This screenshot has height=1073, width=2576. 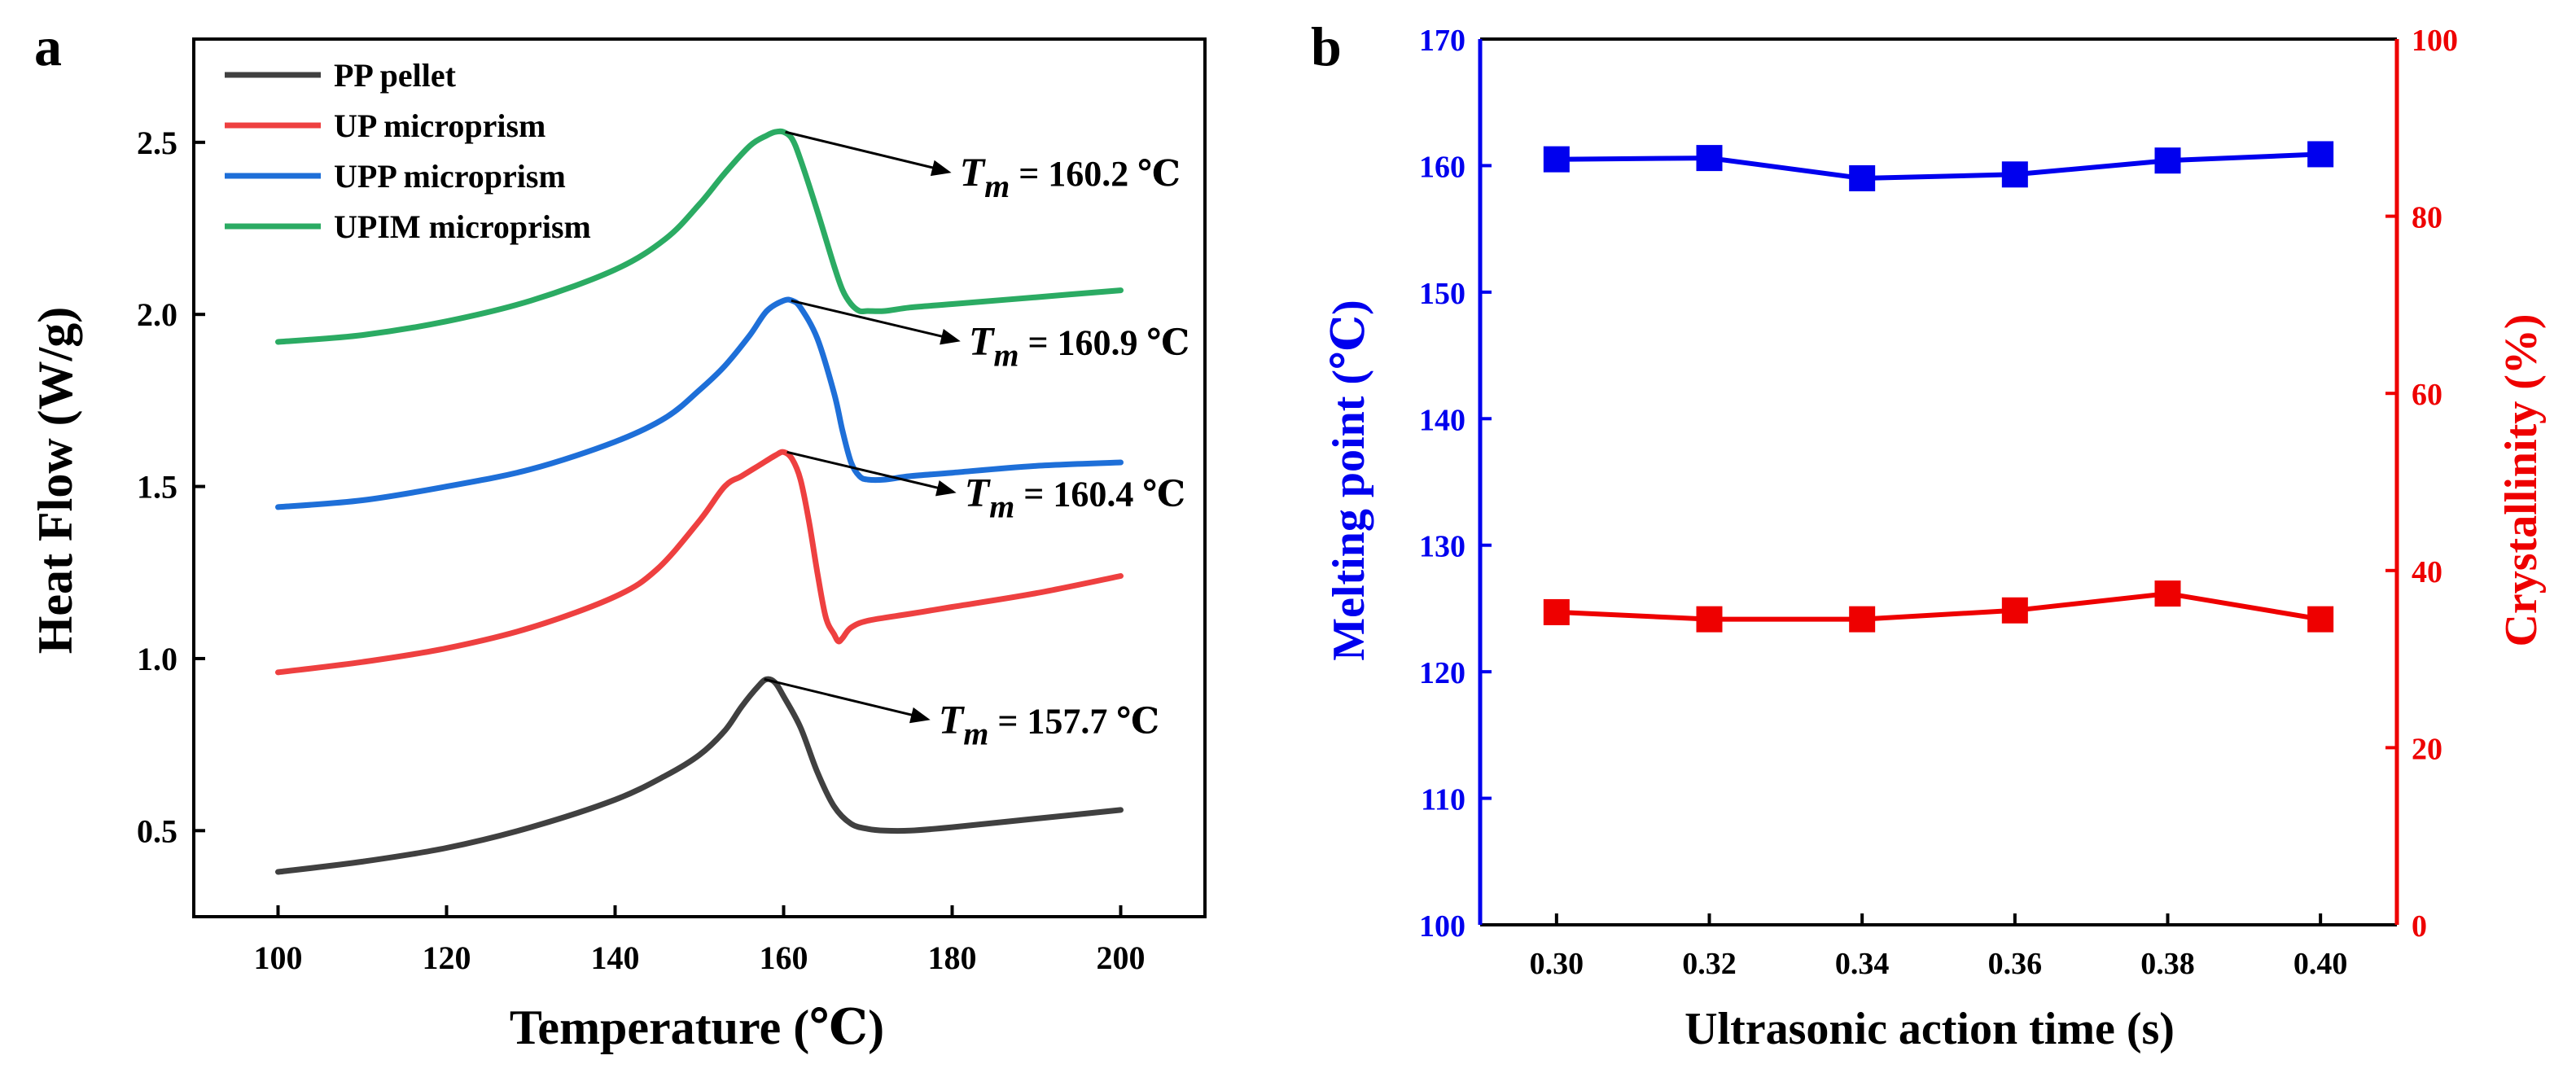 What do you see at coordinates (1442, 547) in the screenshot?
I see `left-y-tick-label: 130` at bounding box center [1442, 547].